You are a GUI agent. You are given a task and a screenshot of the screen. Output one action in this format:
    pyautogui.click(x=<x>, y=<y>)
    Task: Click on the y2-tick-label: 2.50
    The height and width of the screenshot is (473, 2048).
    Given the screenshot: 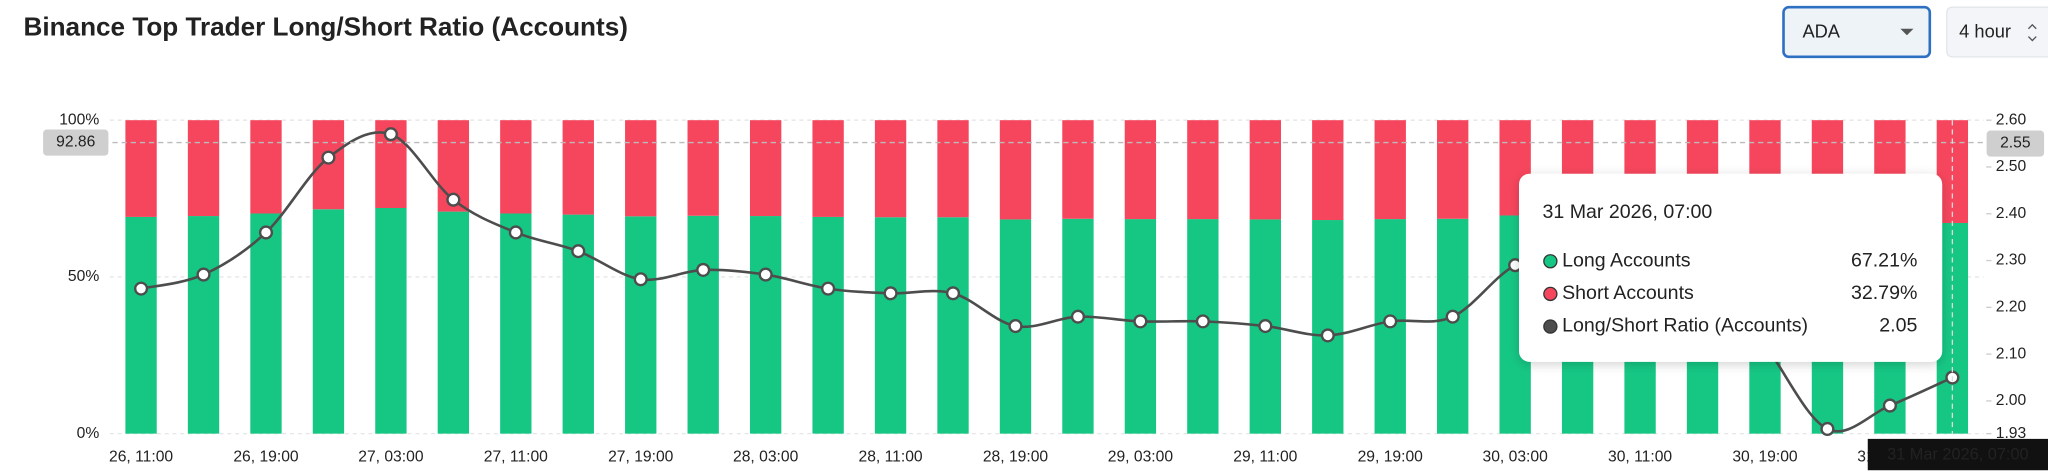 What is the action you would take?
    pyautogui.click(x=2011, y=166)
    